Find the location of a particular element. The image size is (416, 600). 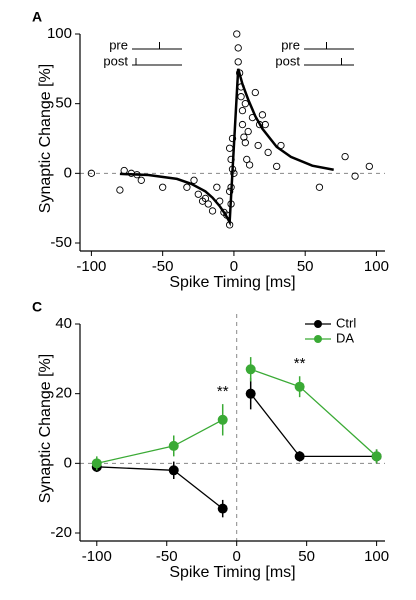

panel-label: C is located at coordinates (37, 307).